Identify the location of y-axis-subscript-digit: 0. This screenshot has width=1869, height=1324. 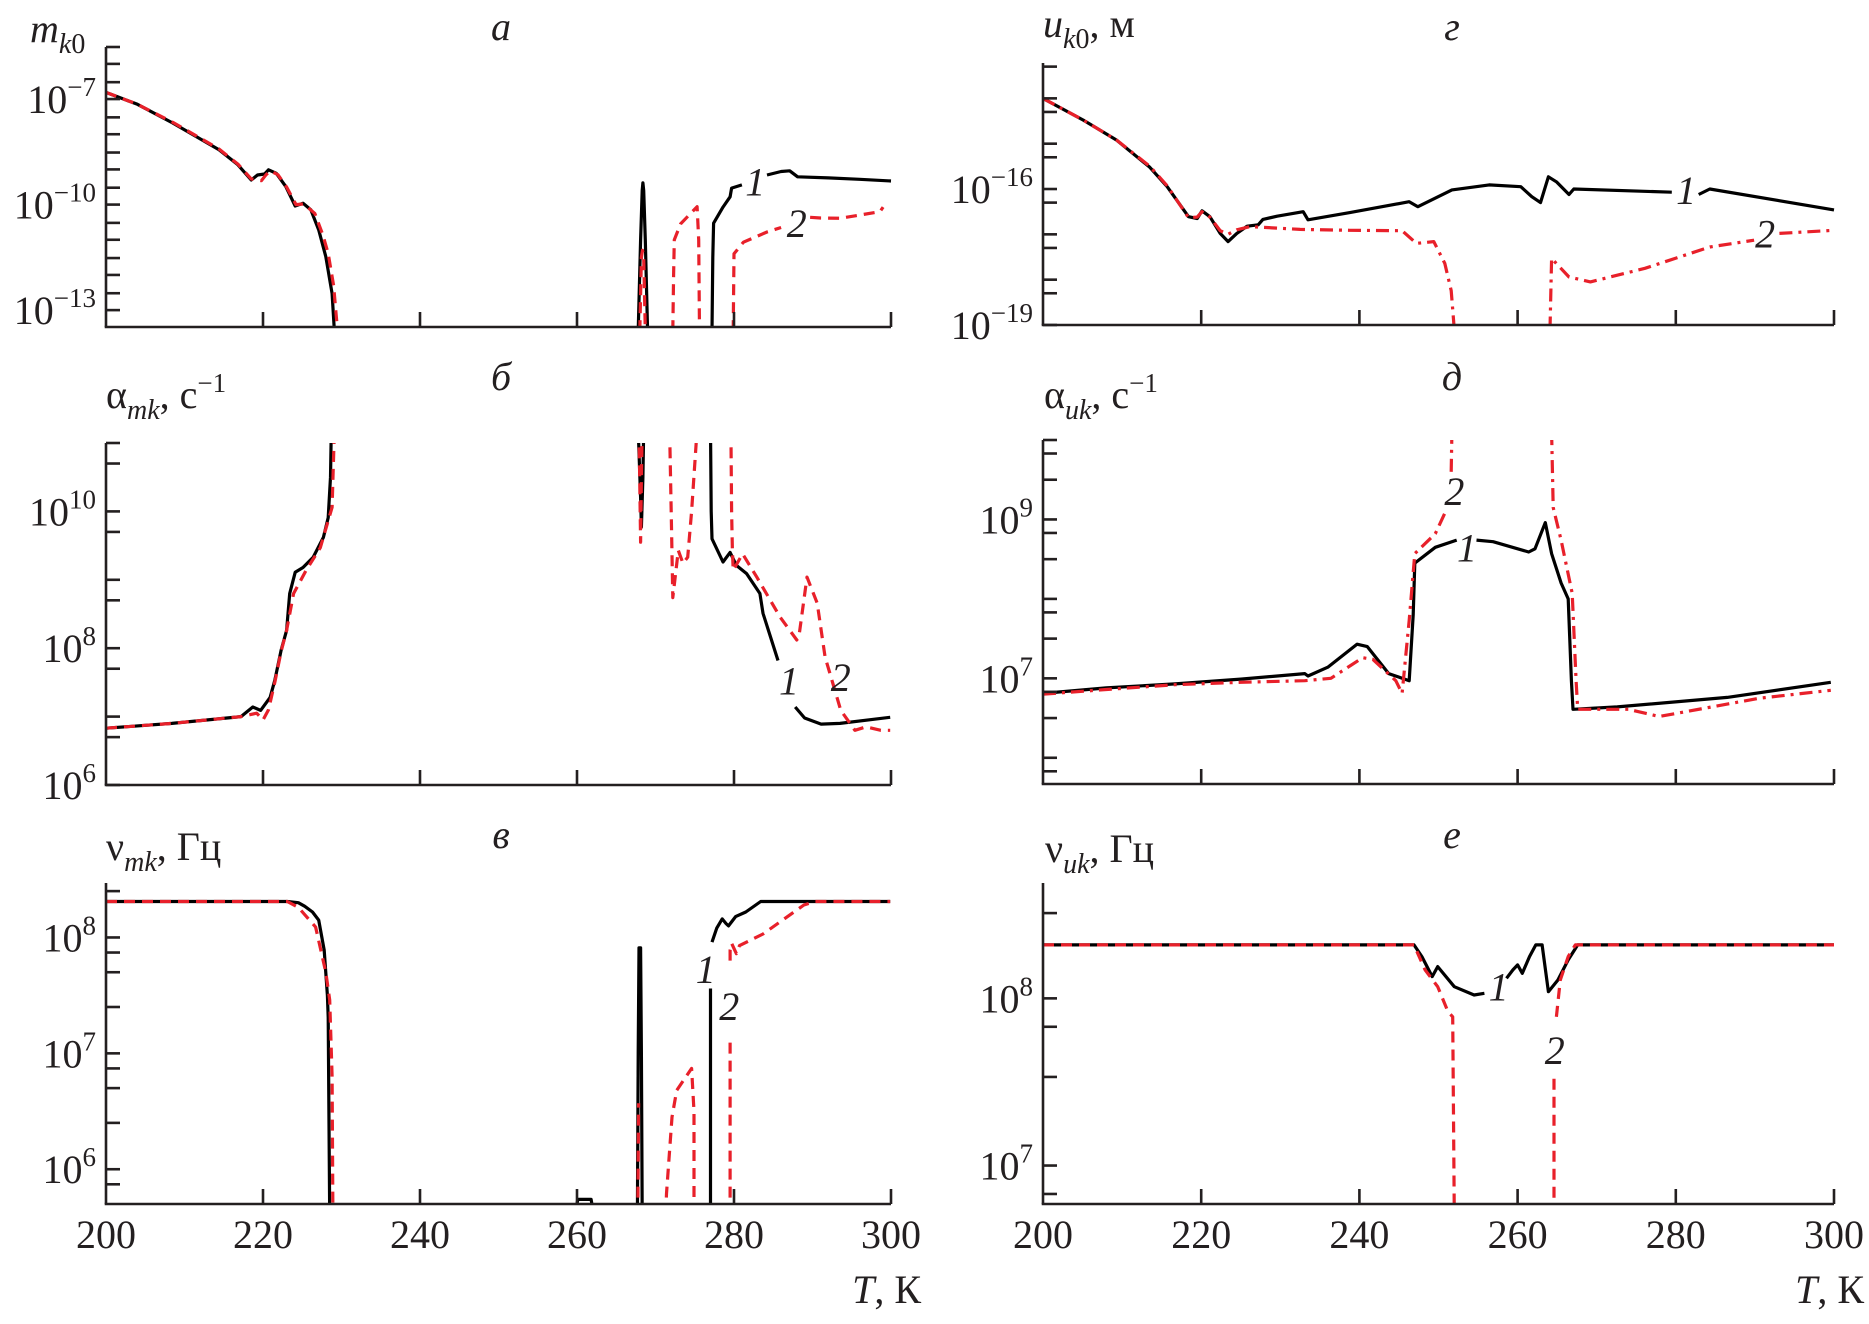
(1082, 39).